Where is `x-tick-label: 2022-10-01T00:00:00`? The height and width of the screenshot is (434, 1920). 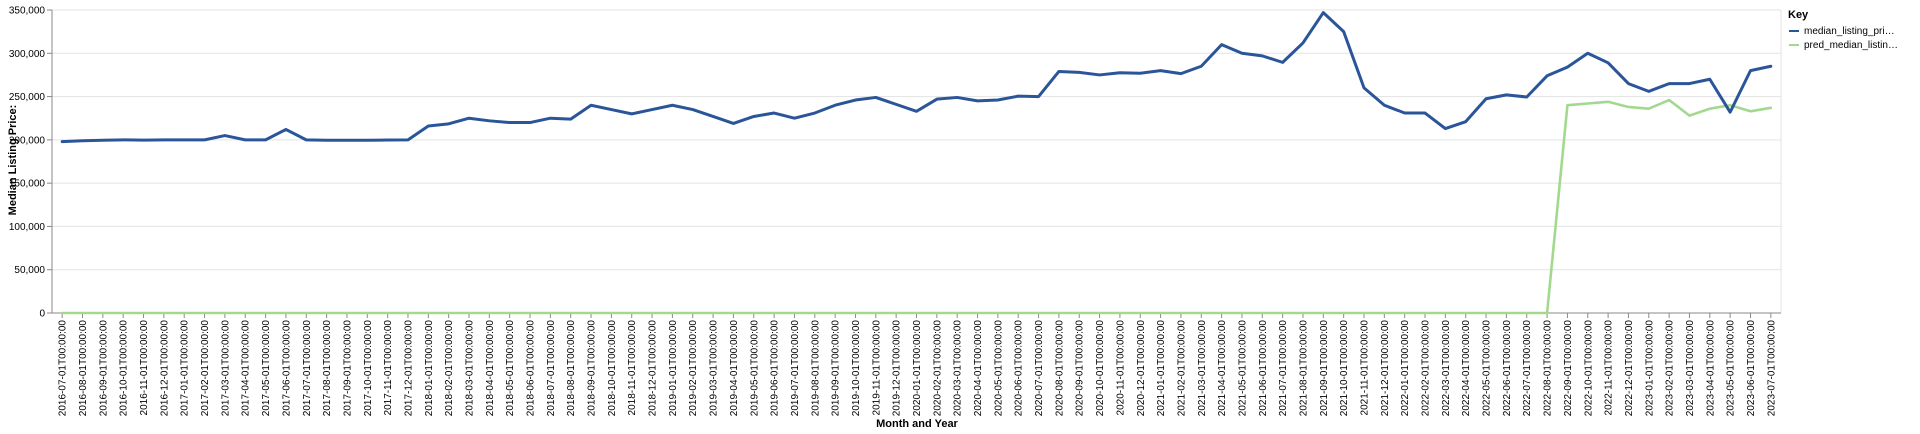 x-tick-label: 2022-10-01T00:00:00 is located at coordinates (1588, 368).